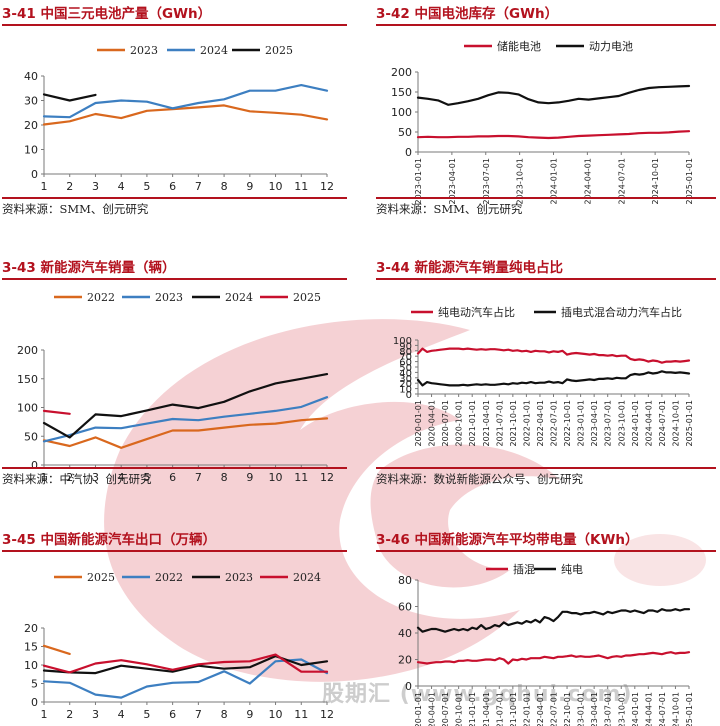 Image resolution: width=720 pixels, height=726 pixels. What do you see at coordinates (279, 50) in the screenshot?
I see `legend-label: 2025` at bounding box center [279, 50].